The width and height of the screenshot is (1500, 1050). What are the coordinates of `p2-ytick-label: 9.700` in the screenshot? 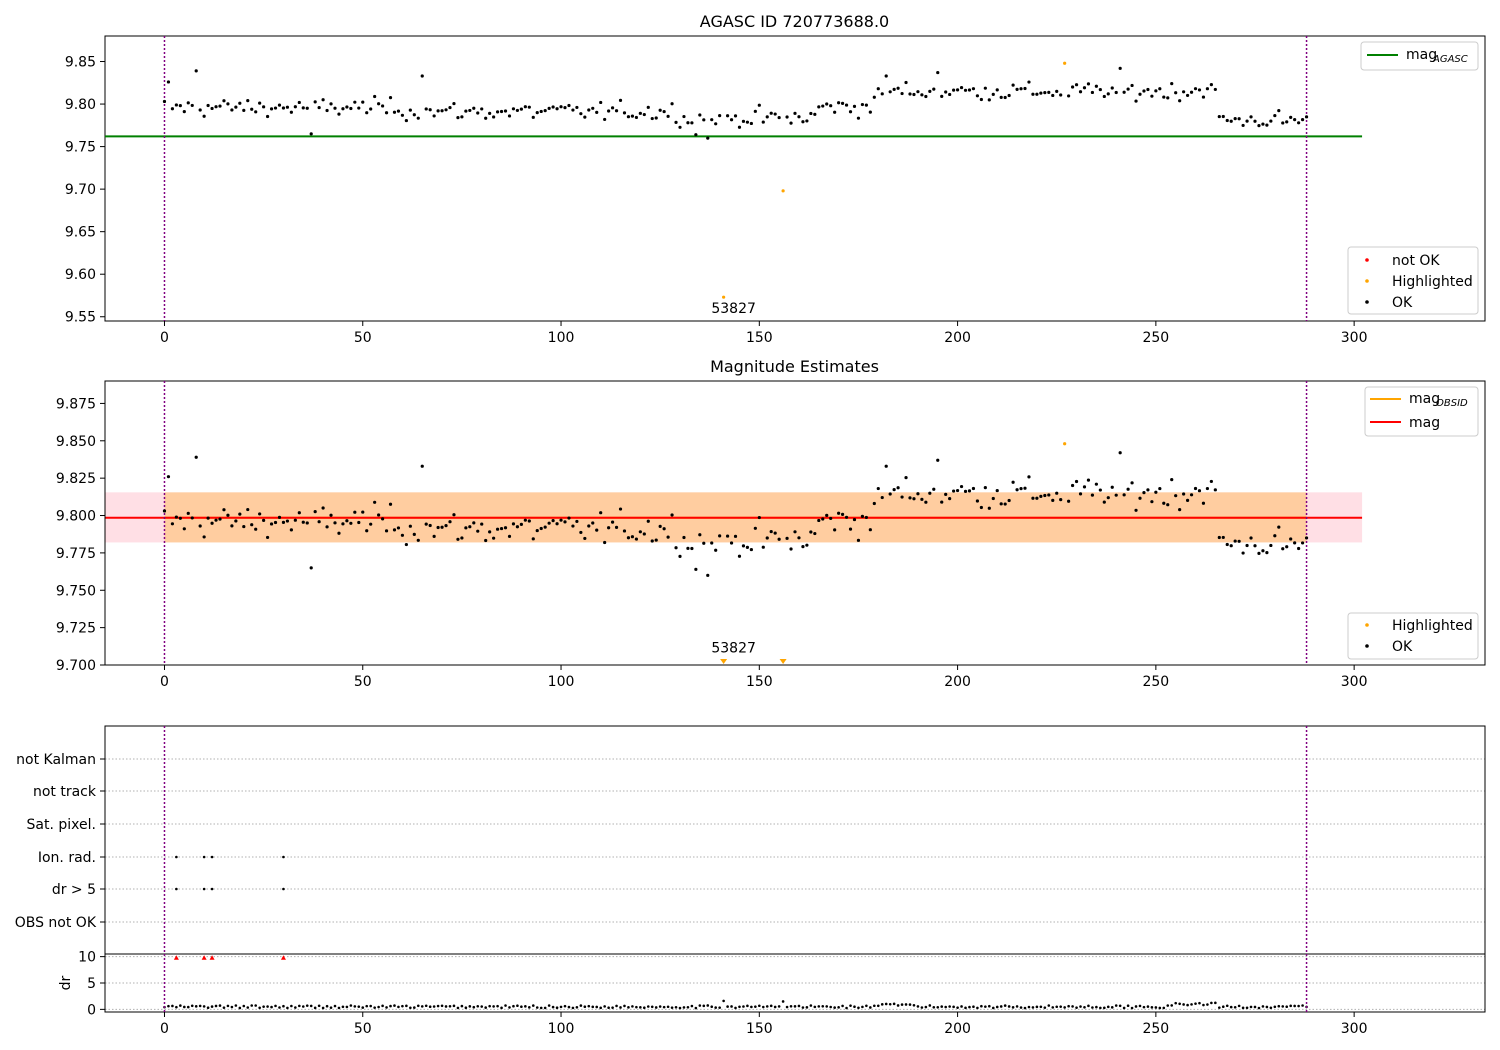 It's located at (76, 666).